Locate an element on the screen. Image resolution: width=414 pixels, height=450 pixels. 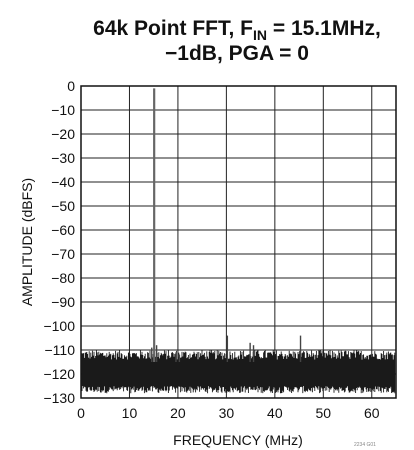
y-tick-label: −20 is located at coordinates (63, 134).